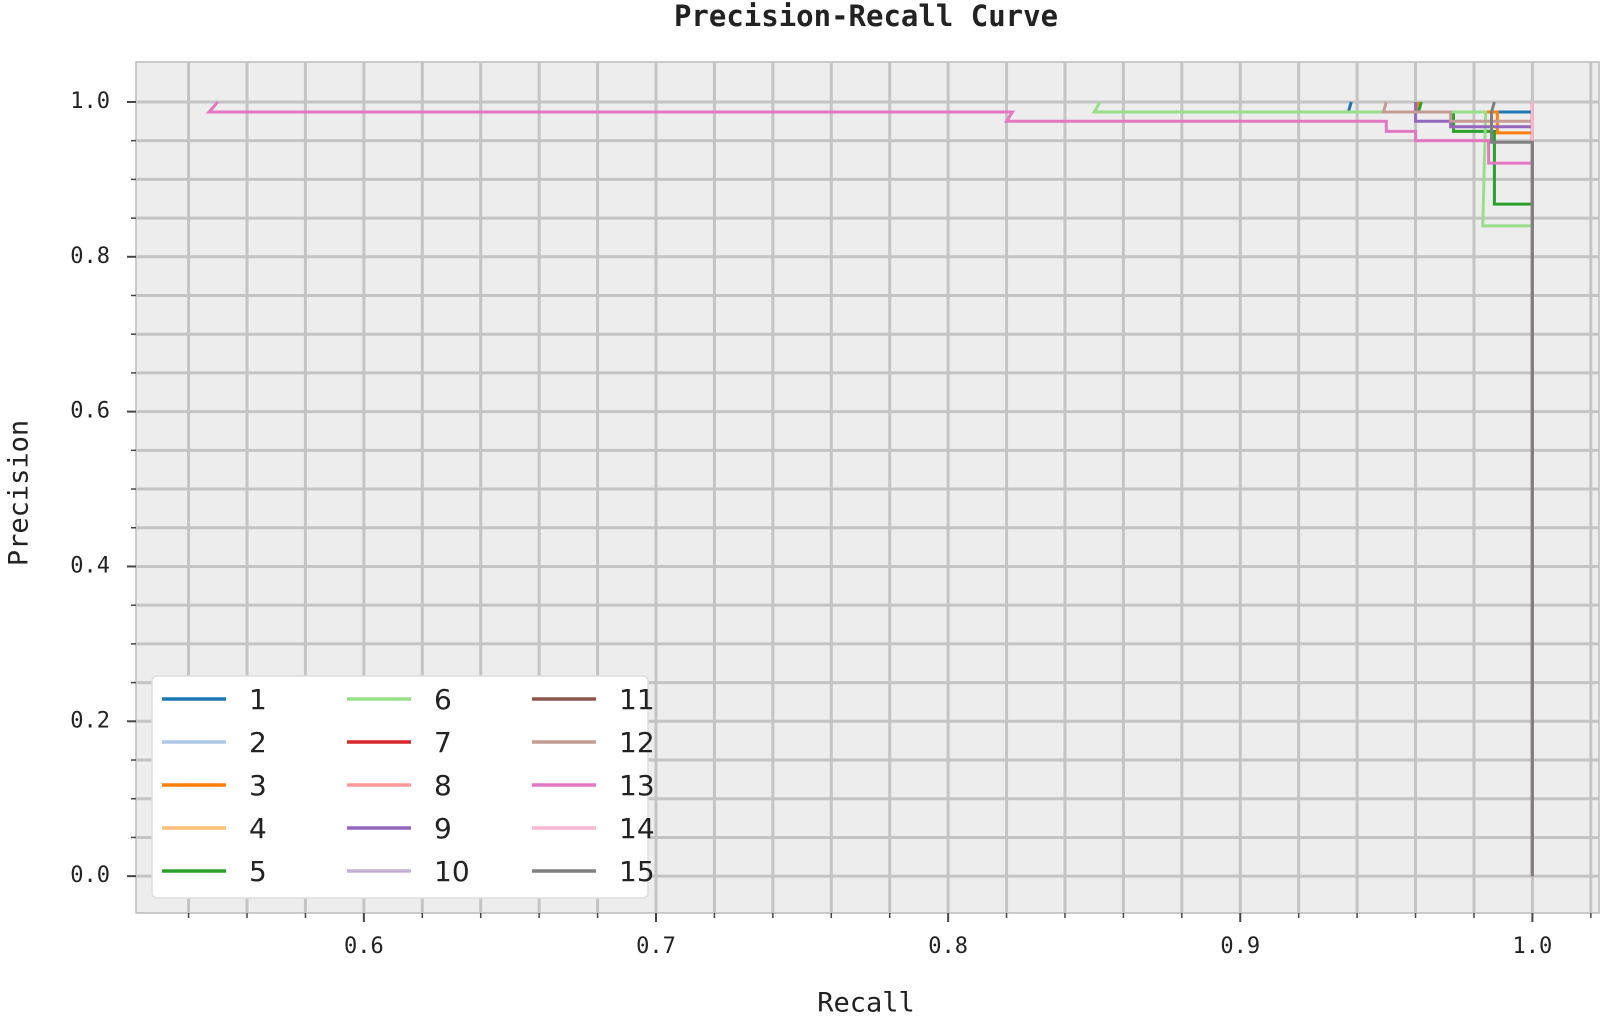 This screenshot has width=1604, height=1025. I want to click on y-axis-label: Precision, so click(19, 493).